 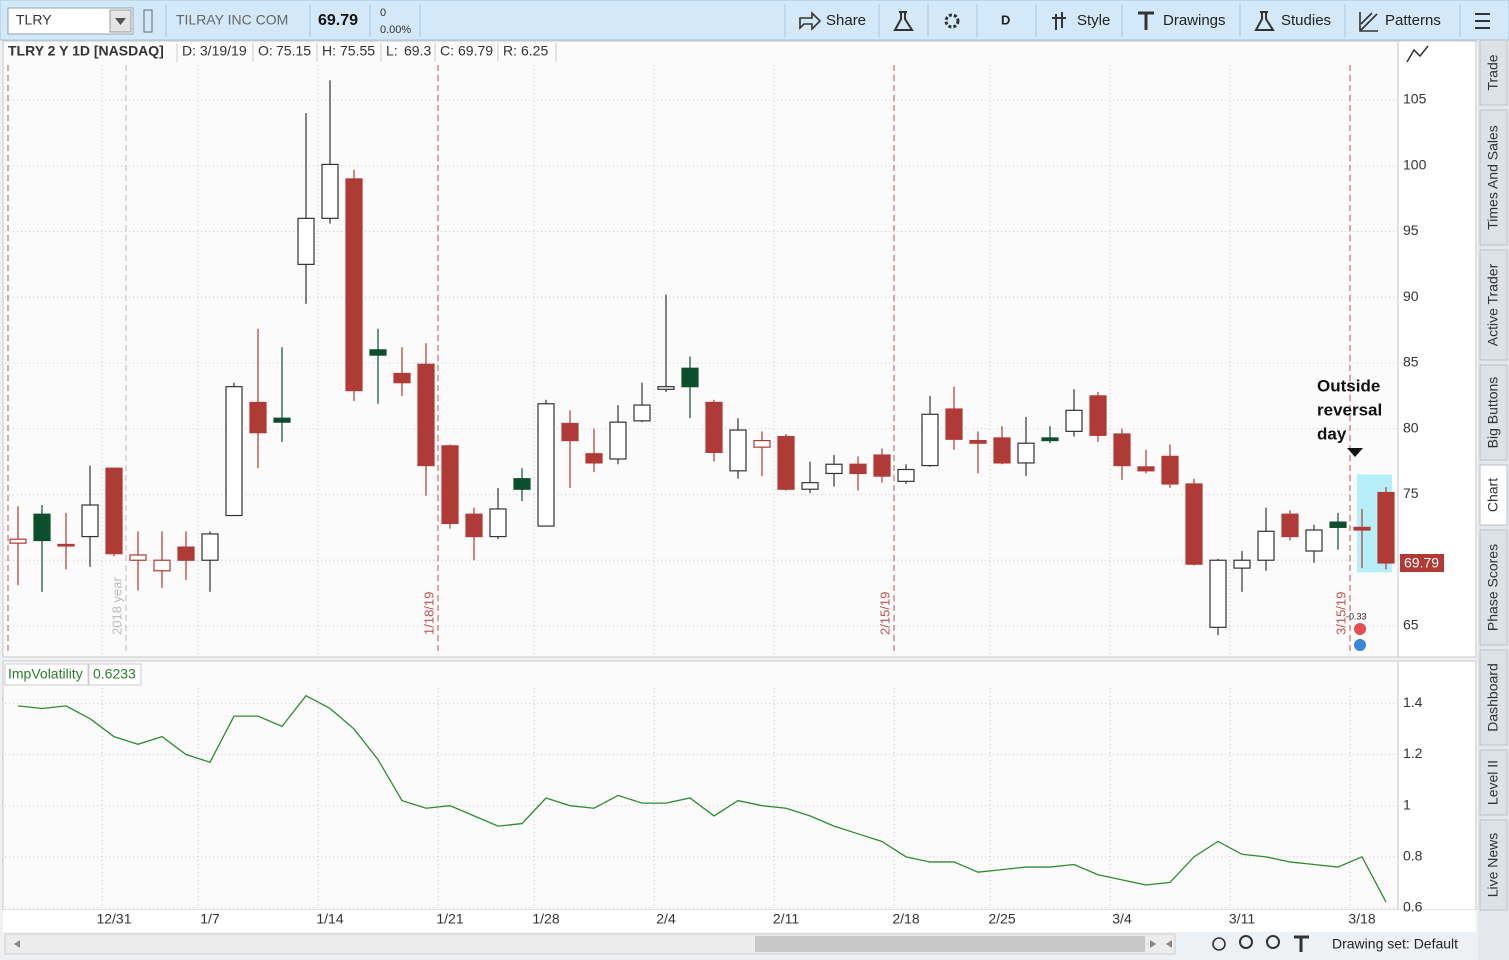 I want to click on sidebar-tab-label: Big Buttons, so click(x=1493, y=413).